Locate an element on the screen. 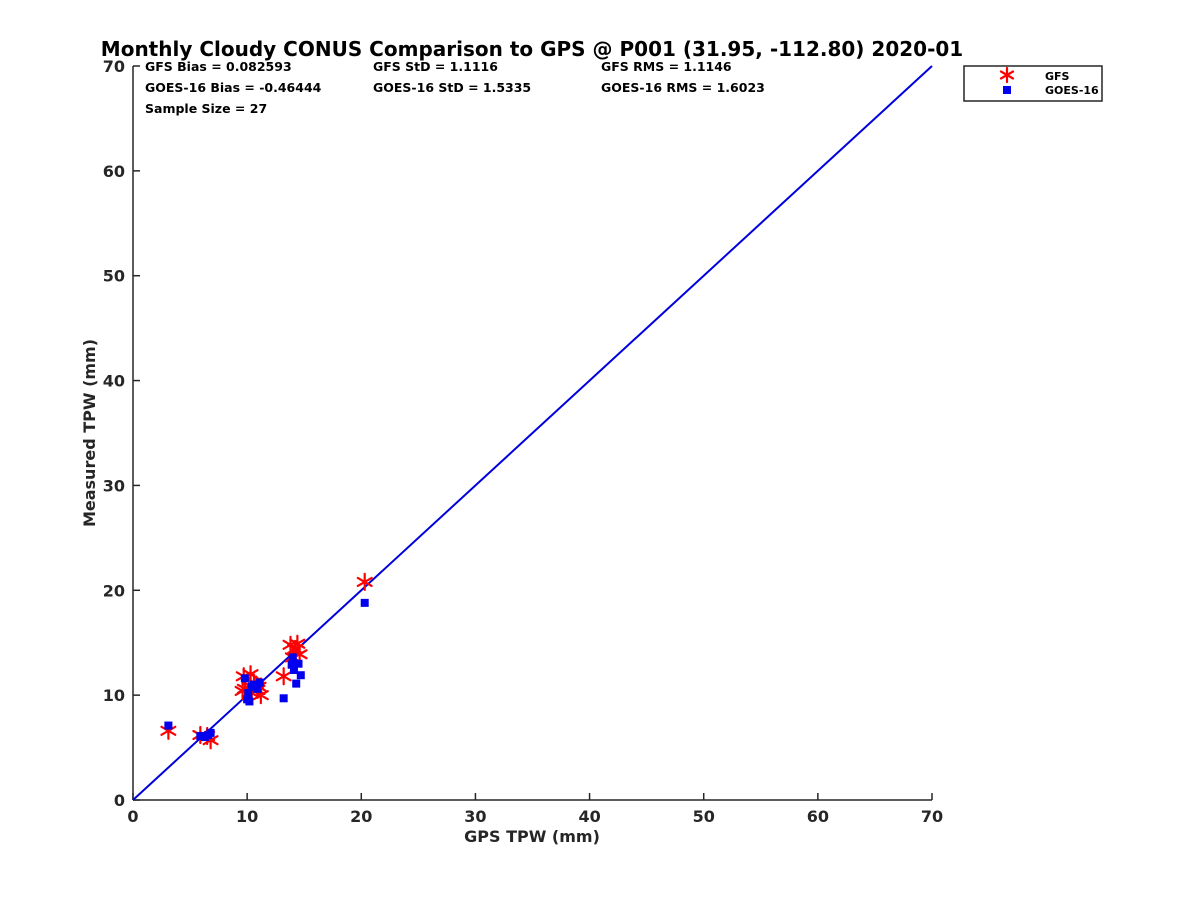 This screenshot has height=900, width=1200. x-tick-label: 70 is located at coordinates (932, 816).